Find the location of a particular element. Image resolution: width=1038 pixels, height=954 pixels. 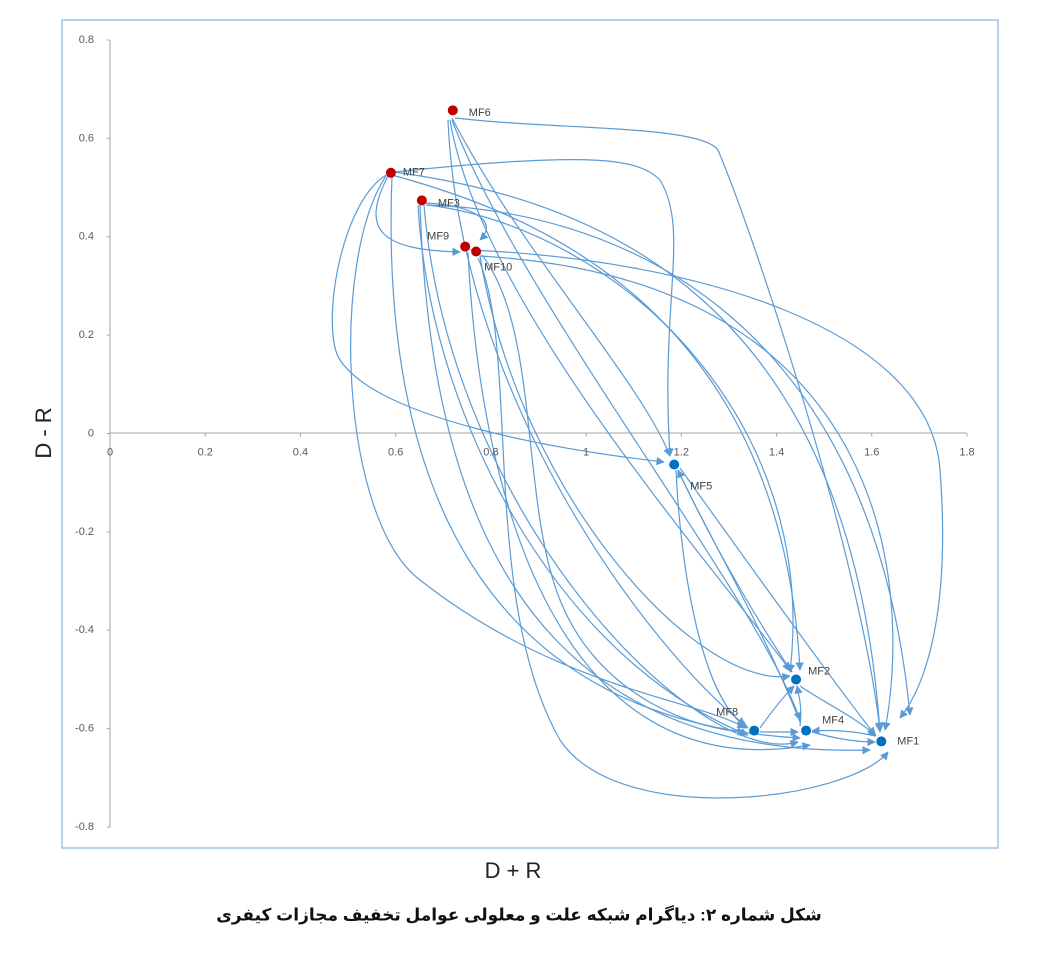

x-tick-label: 0.4 is located at coordinates (300, 452).